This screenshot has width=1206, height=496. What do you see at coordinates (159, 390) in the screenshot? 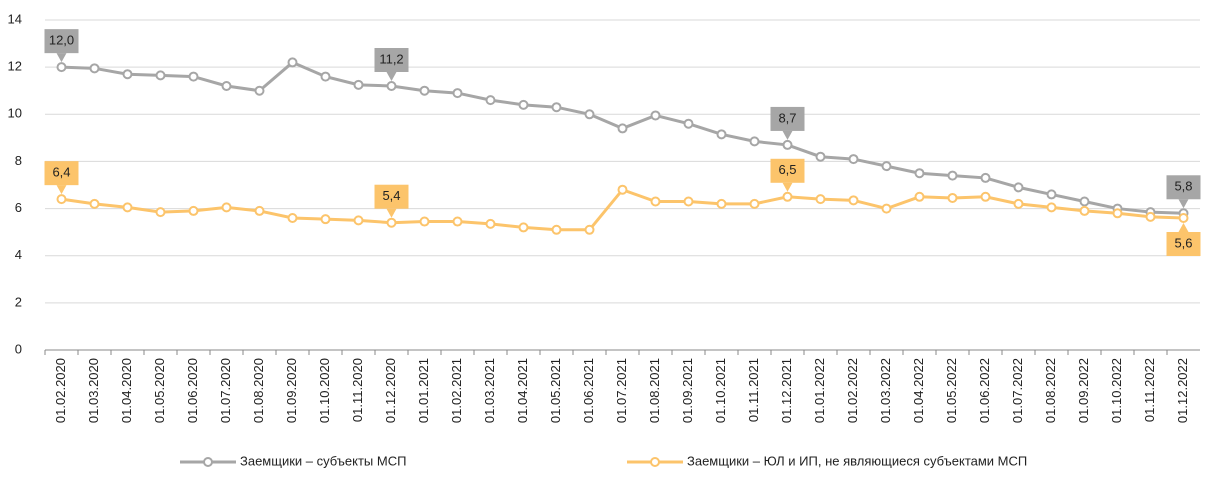
I see `x-tick-label: 01.05.2020` at bounding box center [159, 390].